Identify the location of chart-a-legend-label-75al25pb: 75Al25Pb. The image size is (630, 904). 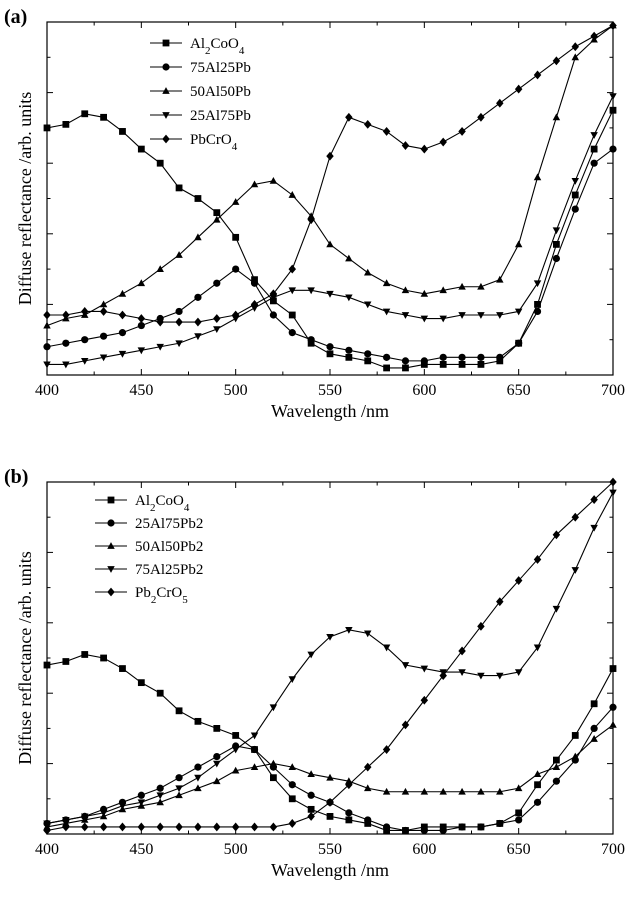
(220, 68).